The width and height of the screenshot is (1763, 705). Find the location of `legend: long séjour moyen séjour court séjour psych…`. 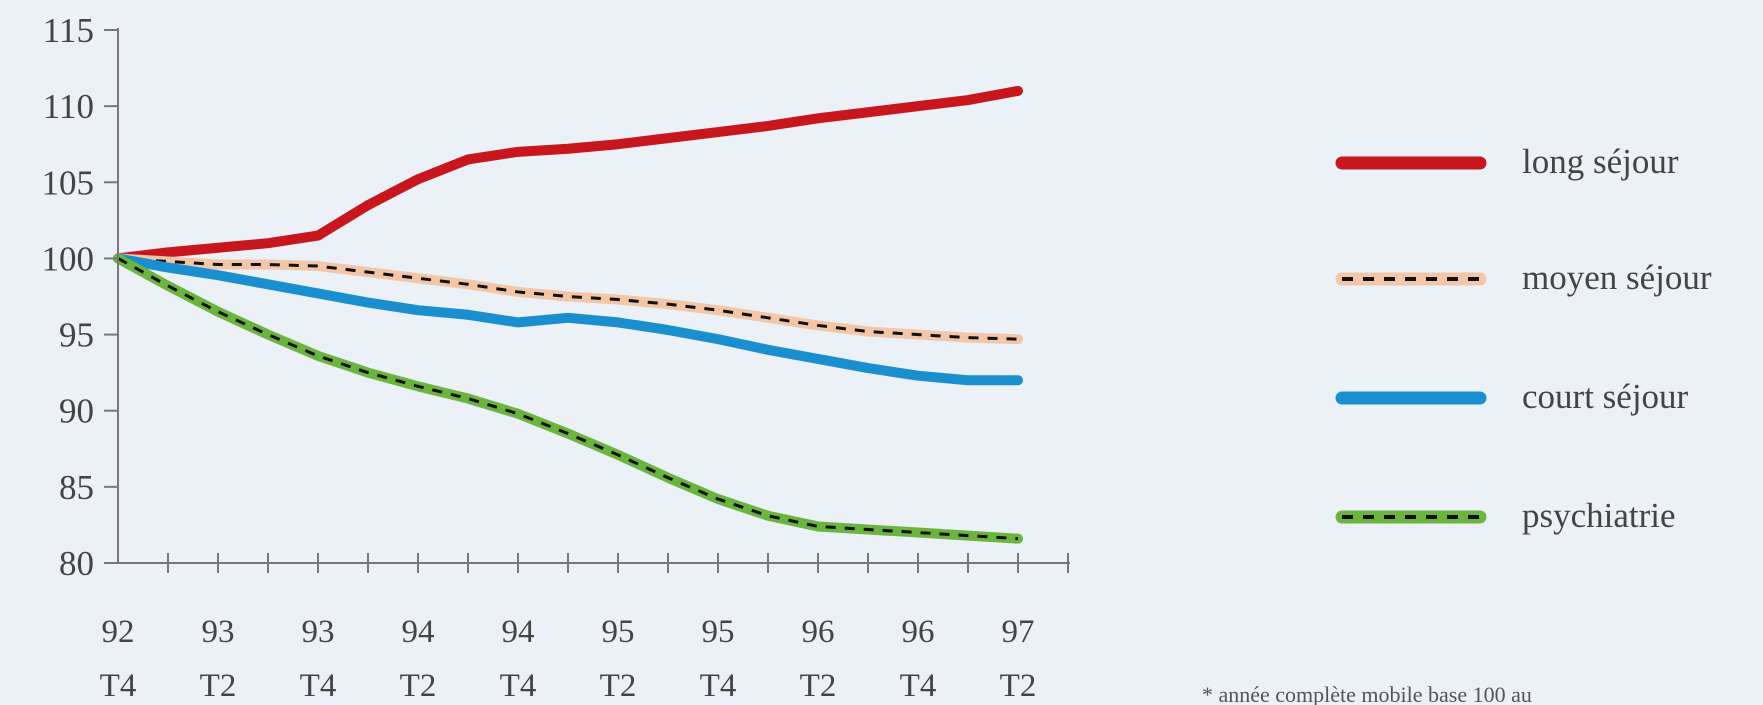

legend: long séjour moyen séjour court séjour psych… is located at coordinates (1523, 338).